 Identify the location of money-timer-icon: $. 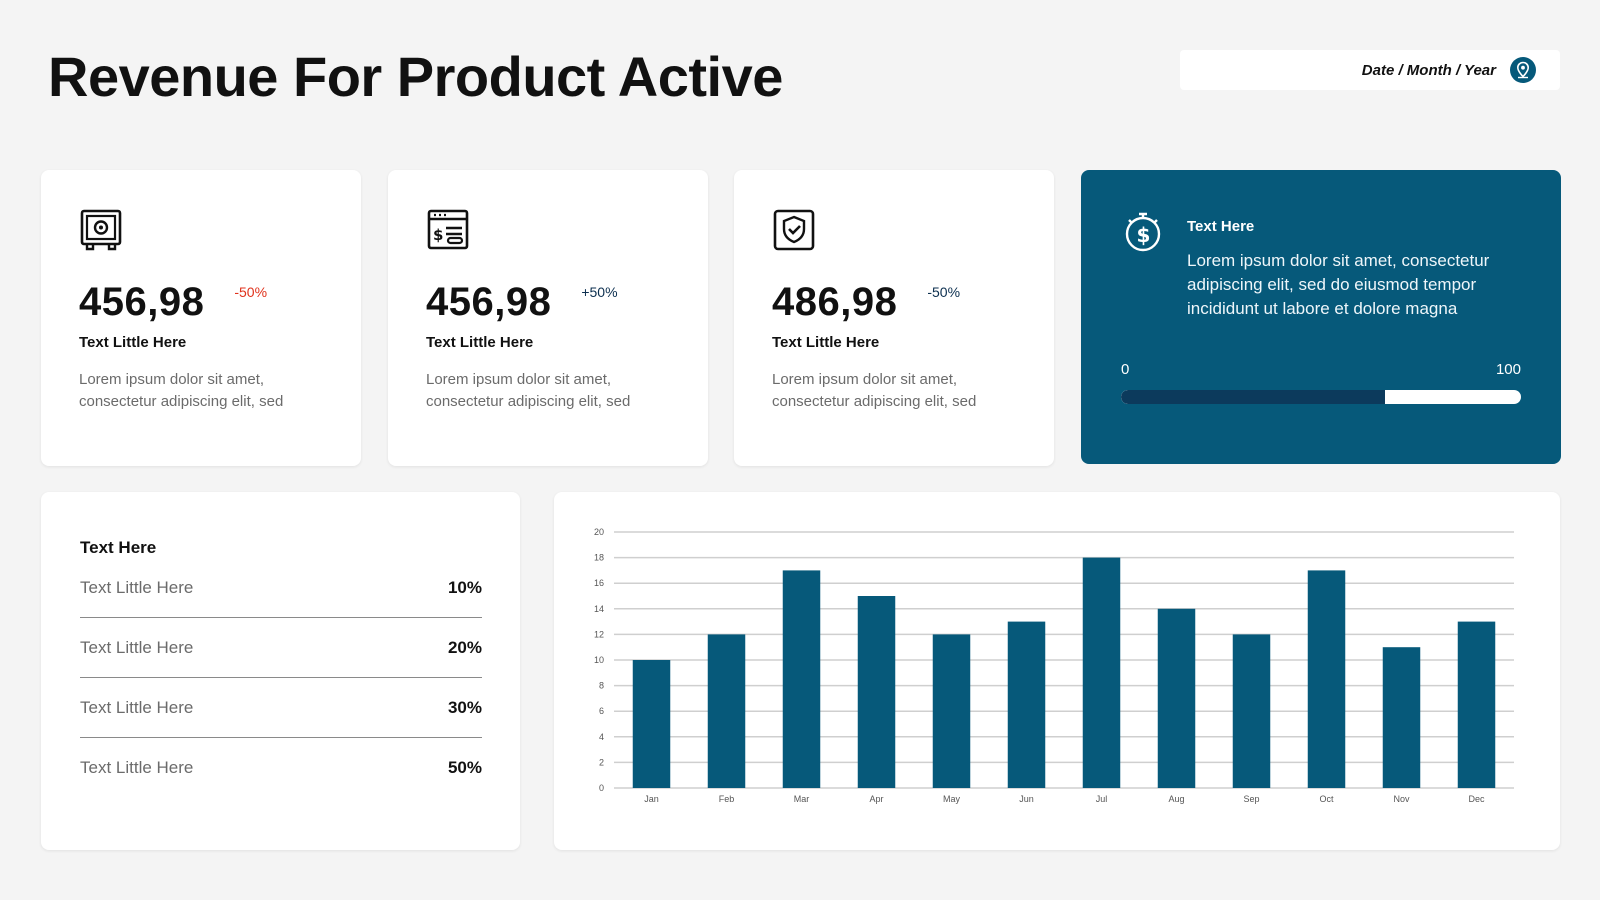
(1143, 265).